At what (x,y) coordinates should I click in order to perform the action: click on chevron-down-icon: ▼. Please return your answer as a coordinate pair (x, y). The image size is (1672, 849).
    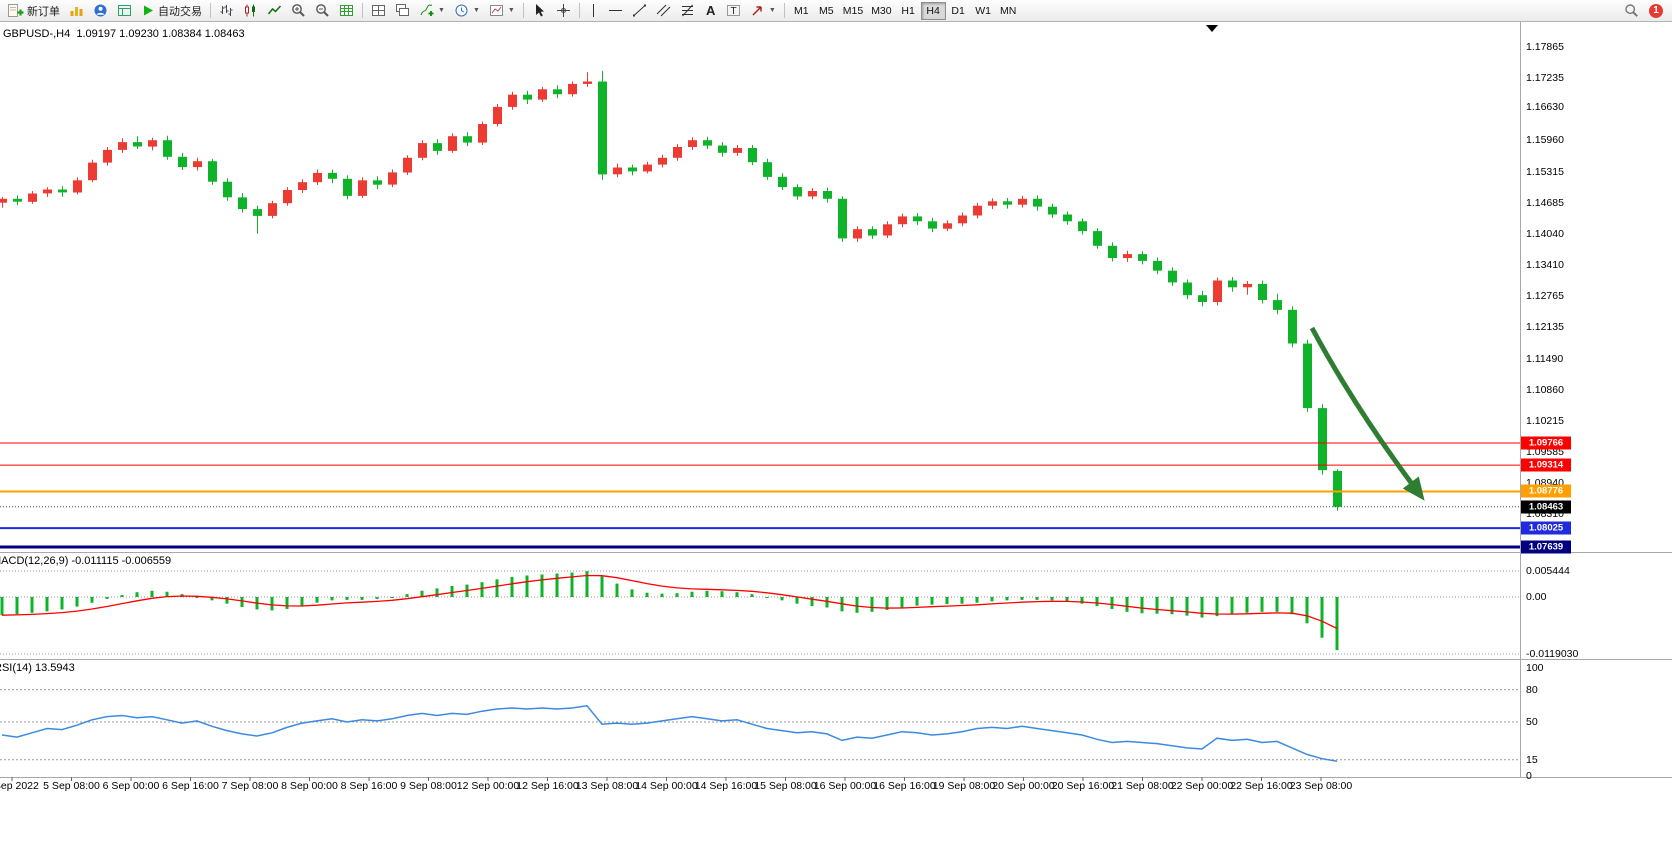
    Looking at the image, I should click on (511, 10).